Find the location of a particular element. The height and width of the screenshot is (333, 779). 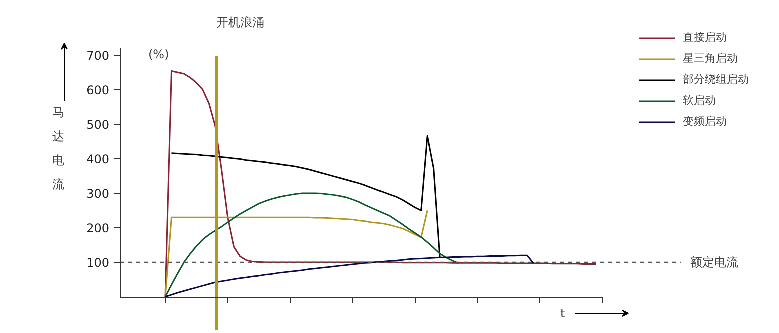

y-tick-label: 300 is located at coordinates (98, 193).